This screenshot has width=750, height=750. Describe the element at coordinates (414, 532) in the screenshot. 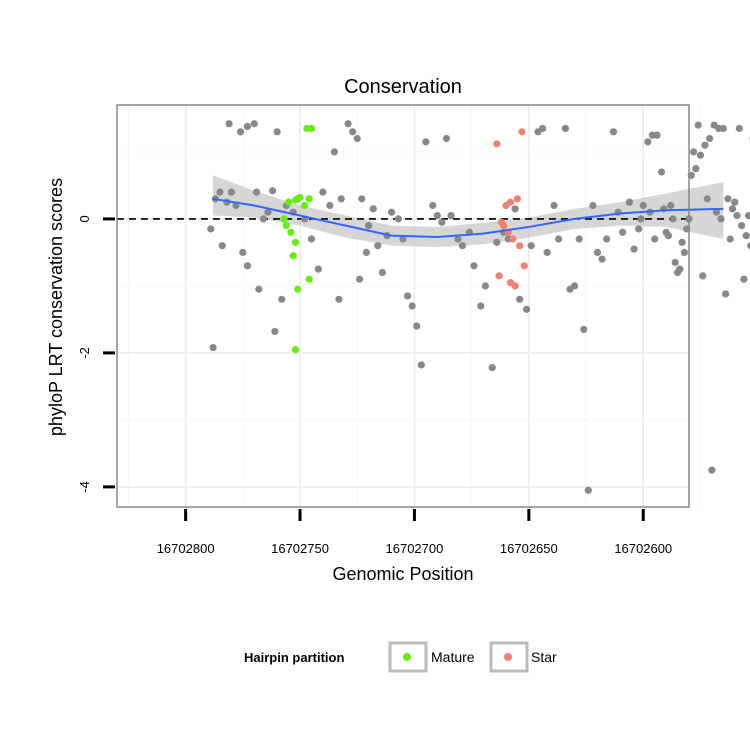

I see `x-axis: 16702800 16702750 16702700 16702650 16702600` at that location.